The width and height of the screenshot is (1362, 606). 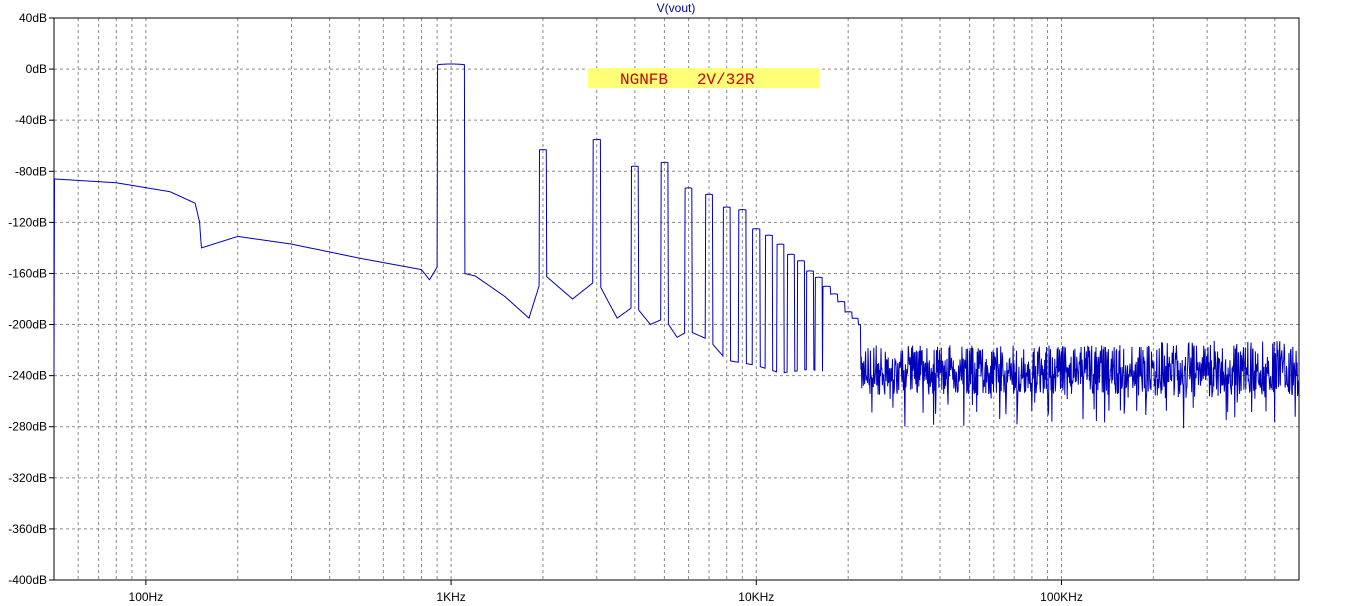 I want to click on y-tick-label: -320dB, so click(x=27, y=478).